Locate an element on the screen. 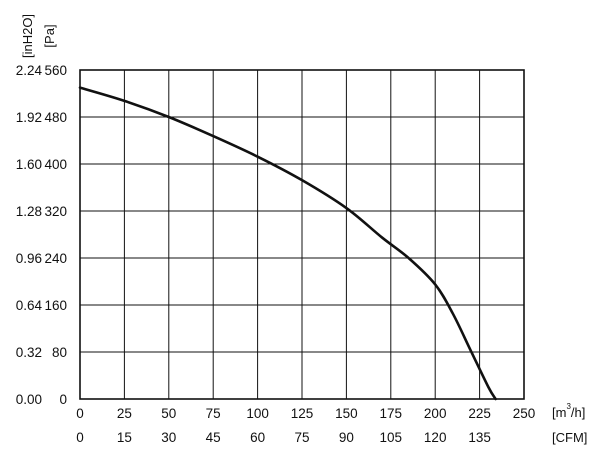  y-tick-label: 0.32 is located at coordinates (29, 352).